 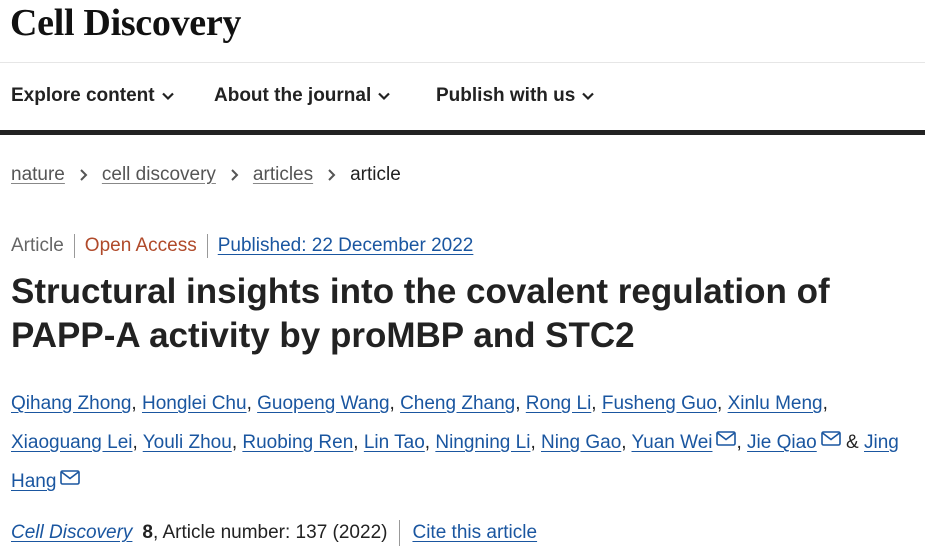 What do you see at coordinates (775, 403) in the screenshot?
I see `author-link: Xinlu Meng` at bounding box center [775, 403].